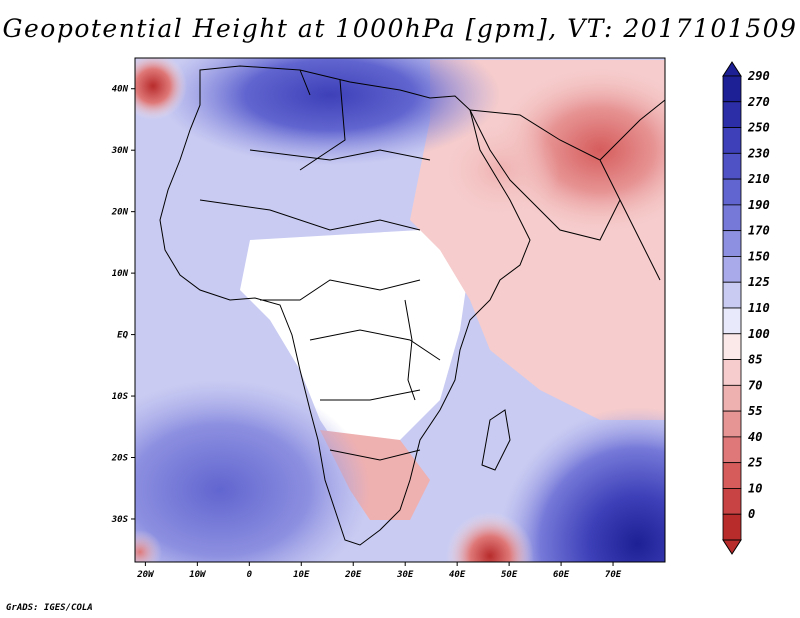 The height and width of the screenshot is (618, 800). Describe the element at coordinates (759, 231) in the screenshot. I see `colorbar-label: 170` at that location.